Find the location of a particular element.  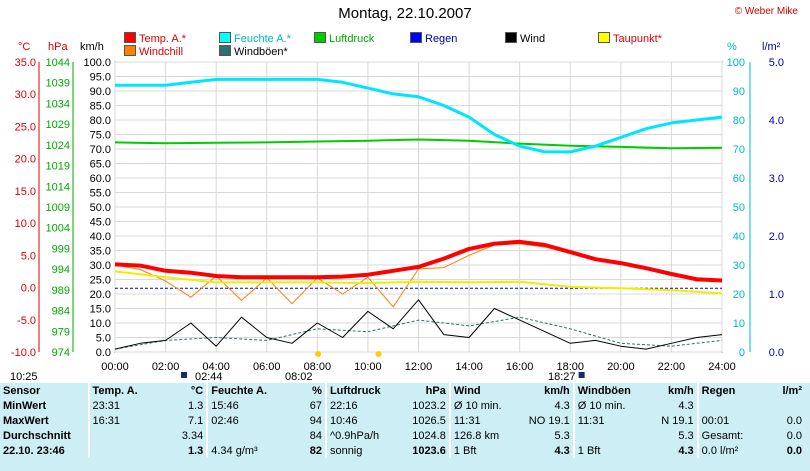

table-cell: 10:46 is located at coordinates (360, 420).